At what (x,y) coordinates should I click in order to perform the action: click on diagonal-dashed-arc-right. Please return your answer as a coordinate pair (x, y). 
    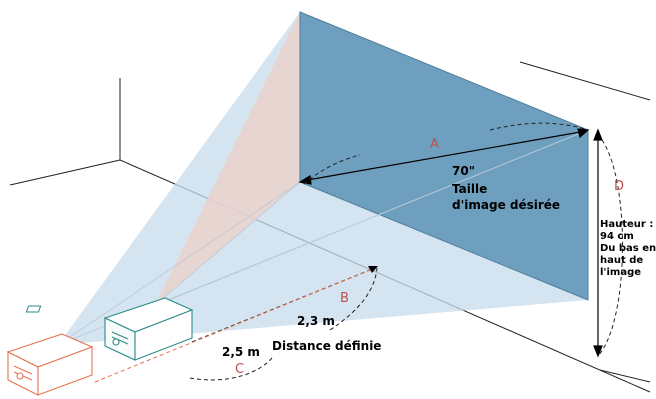
    Looking at the image, I should click on (537, 126).